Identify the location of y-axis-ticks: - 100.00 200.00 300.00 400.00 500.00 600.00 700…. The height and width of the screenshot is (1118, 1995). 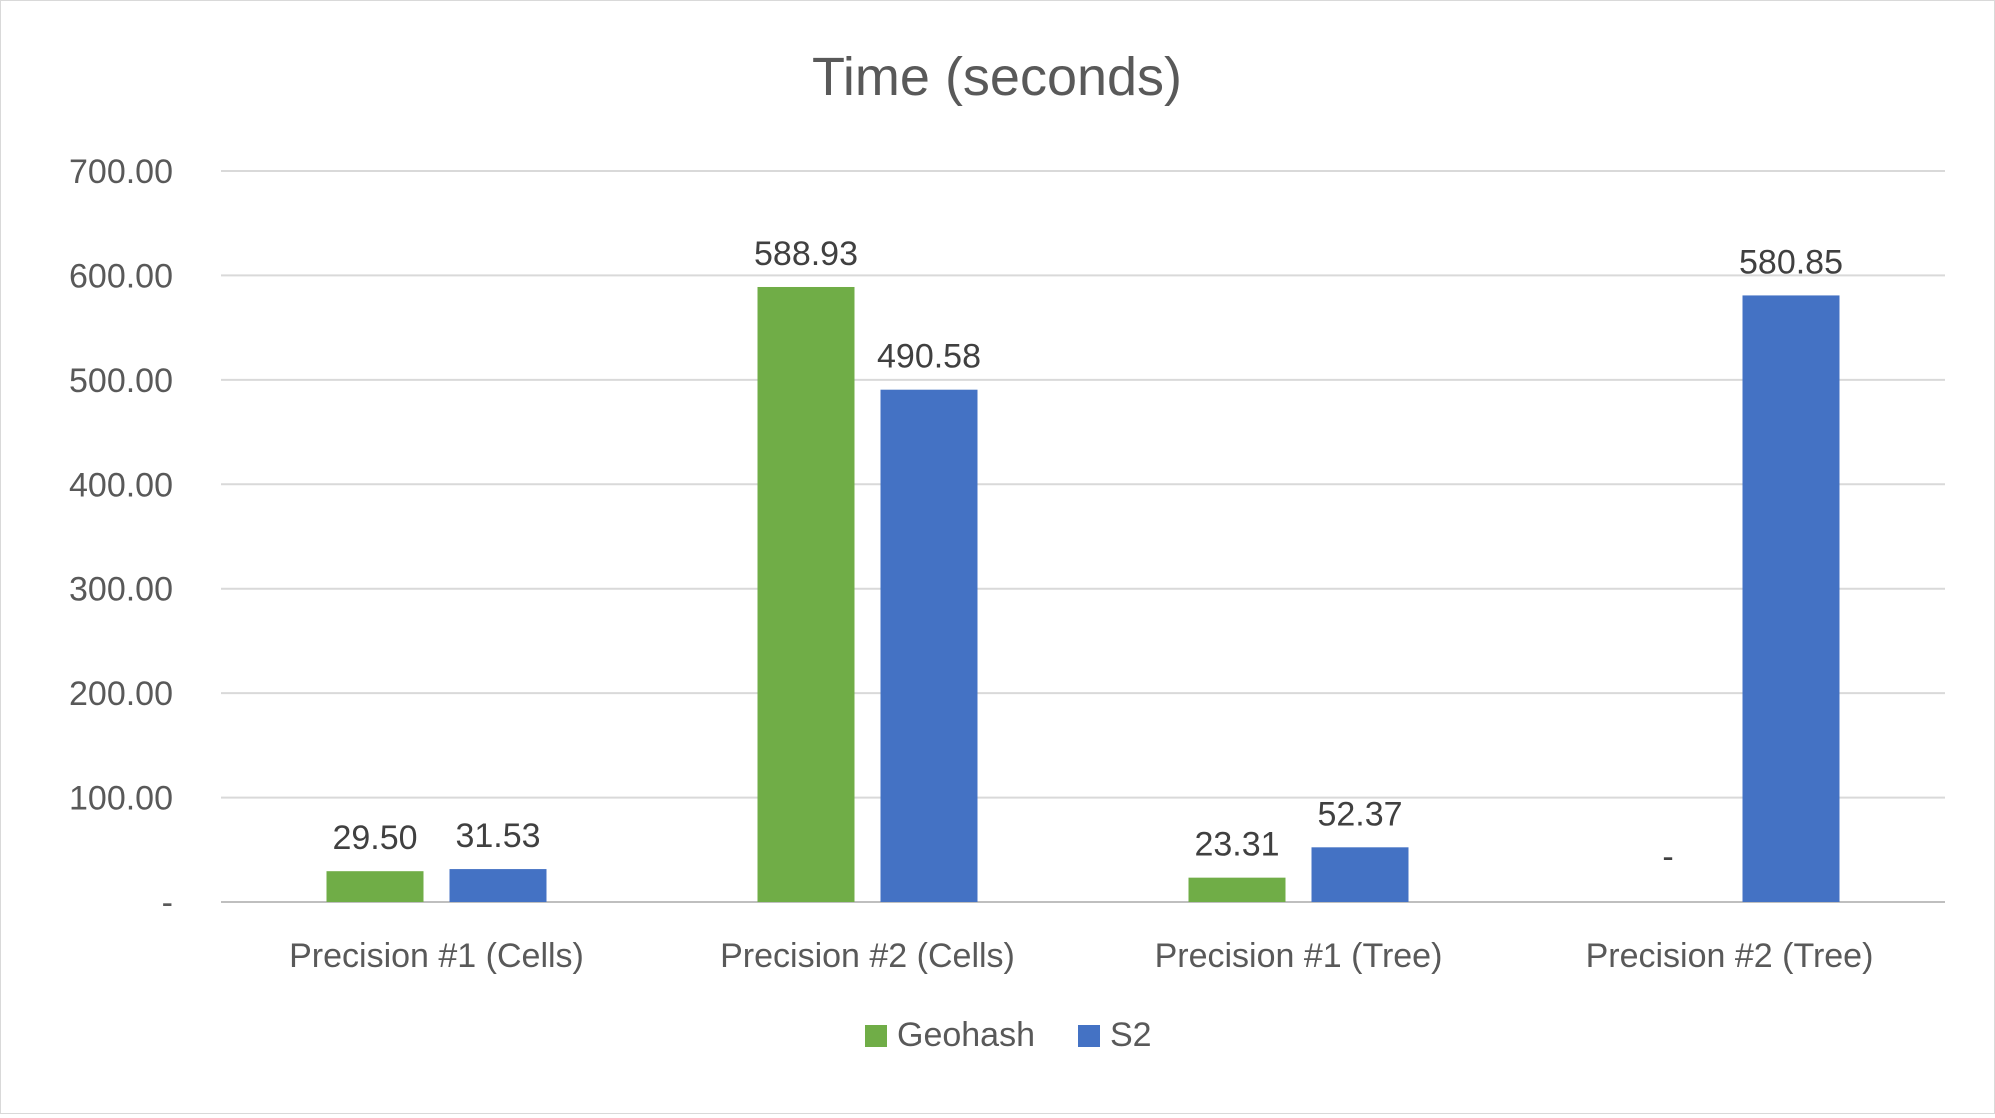
(121, 537).